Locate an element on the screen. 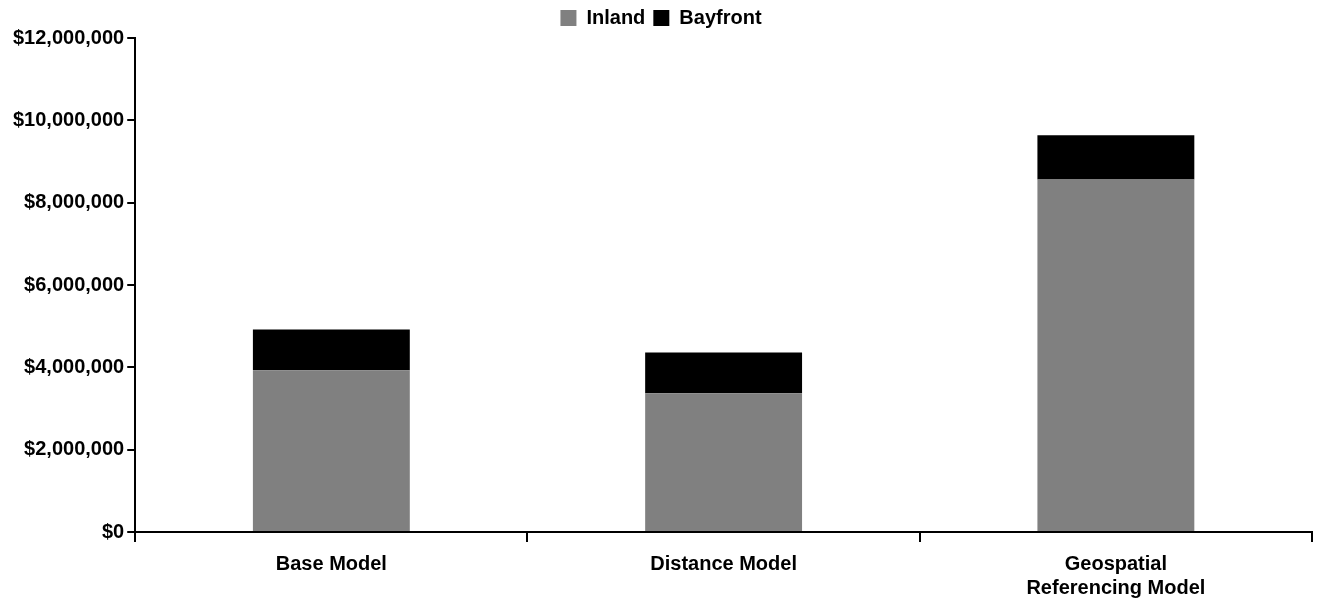  y-tick-label: $2,000,000 is located at coordinates (74, 448).